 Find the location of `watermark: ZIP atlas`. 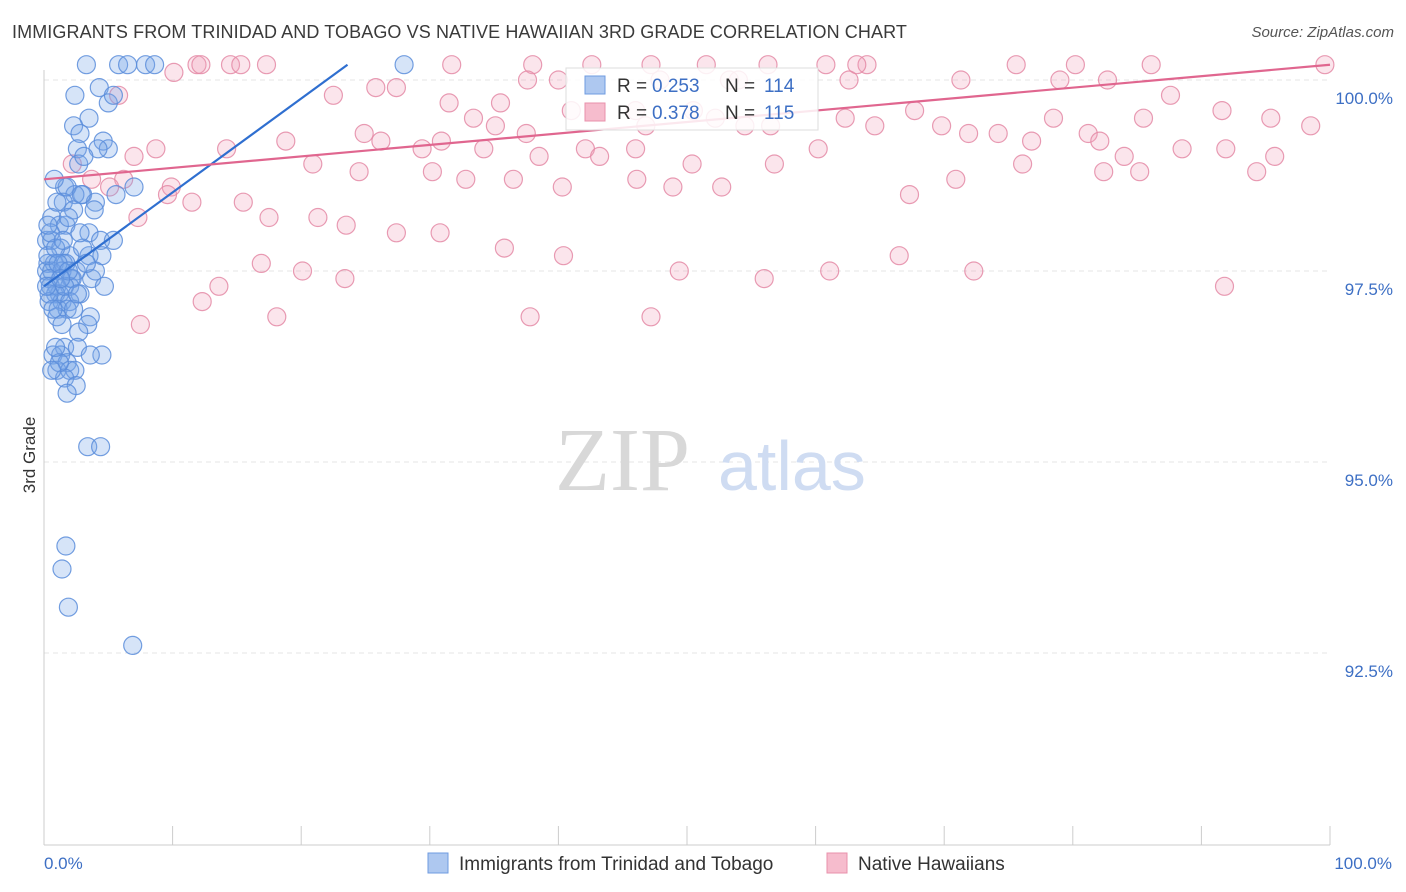

watermark: ZIP atlas is located at coordinates (710, 460).